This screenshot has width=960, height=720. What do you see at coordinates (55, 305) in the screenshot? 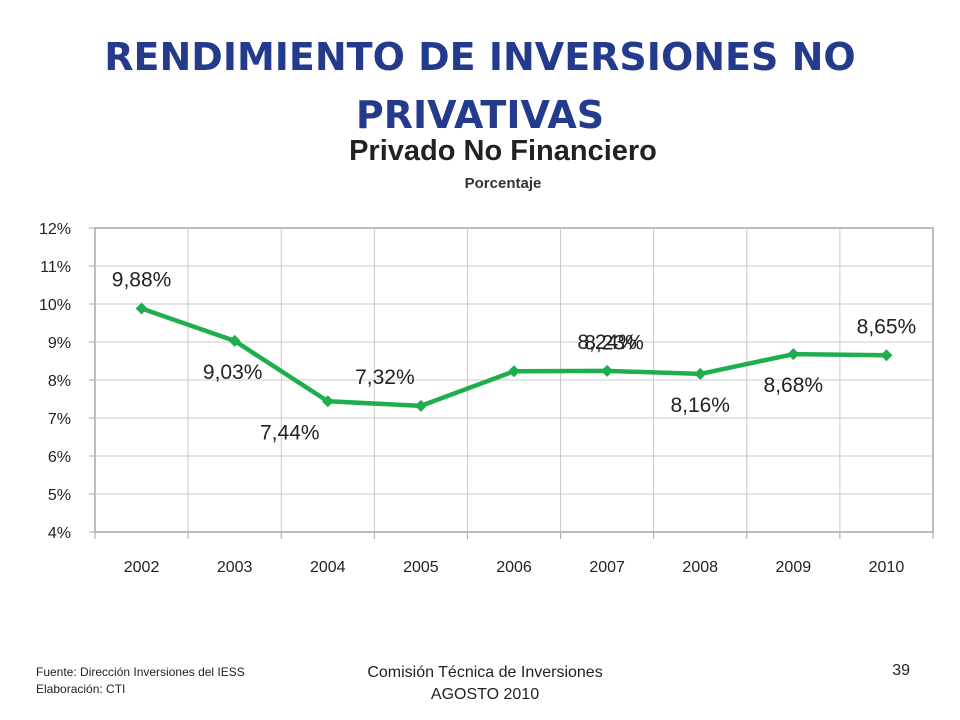
I see `y-tick-label: 10%` at bounding box center [55, 305].